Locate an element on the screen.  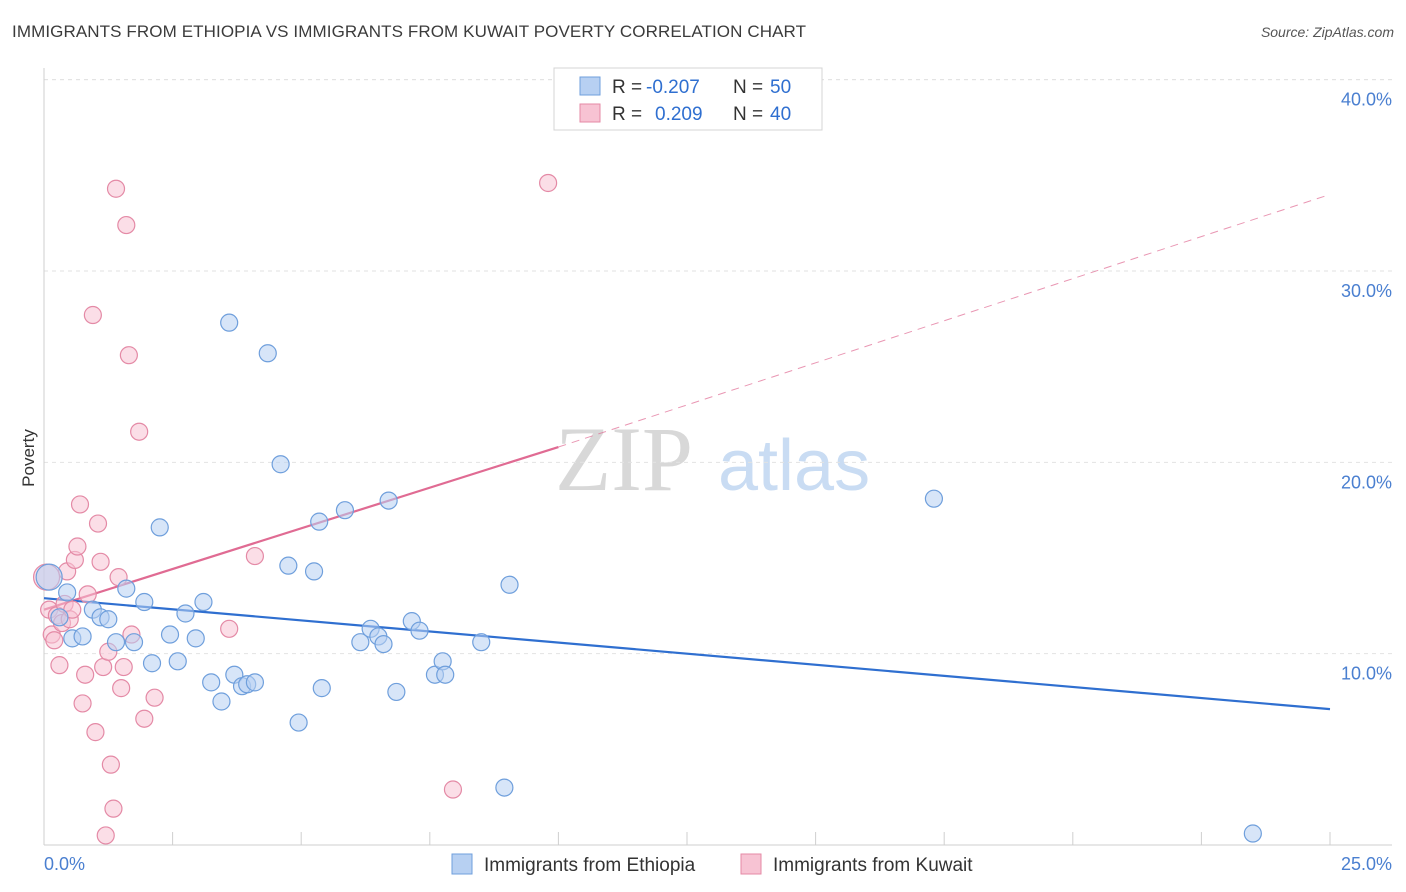
legend-n-label-kuwait: N = is located at coordinates (748, 114).